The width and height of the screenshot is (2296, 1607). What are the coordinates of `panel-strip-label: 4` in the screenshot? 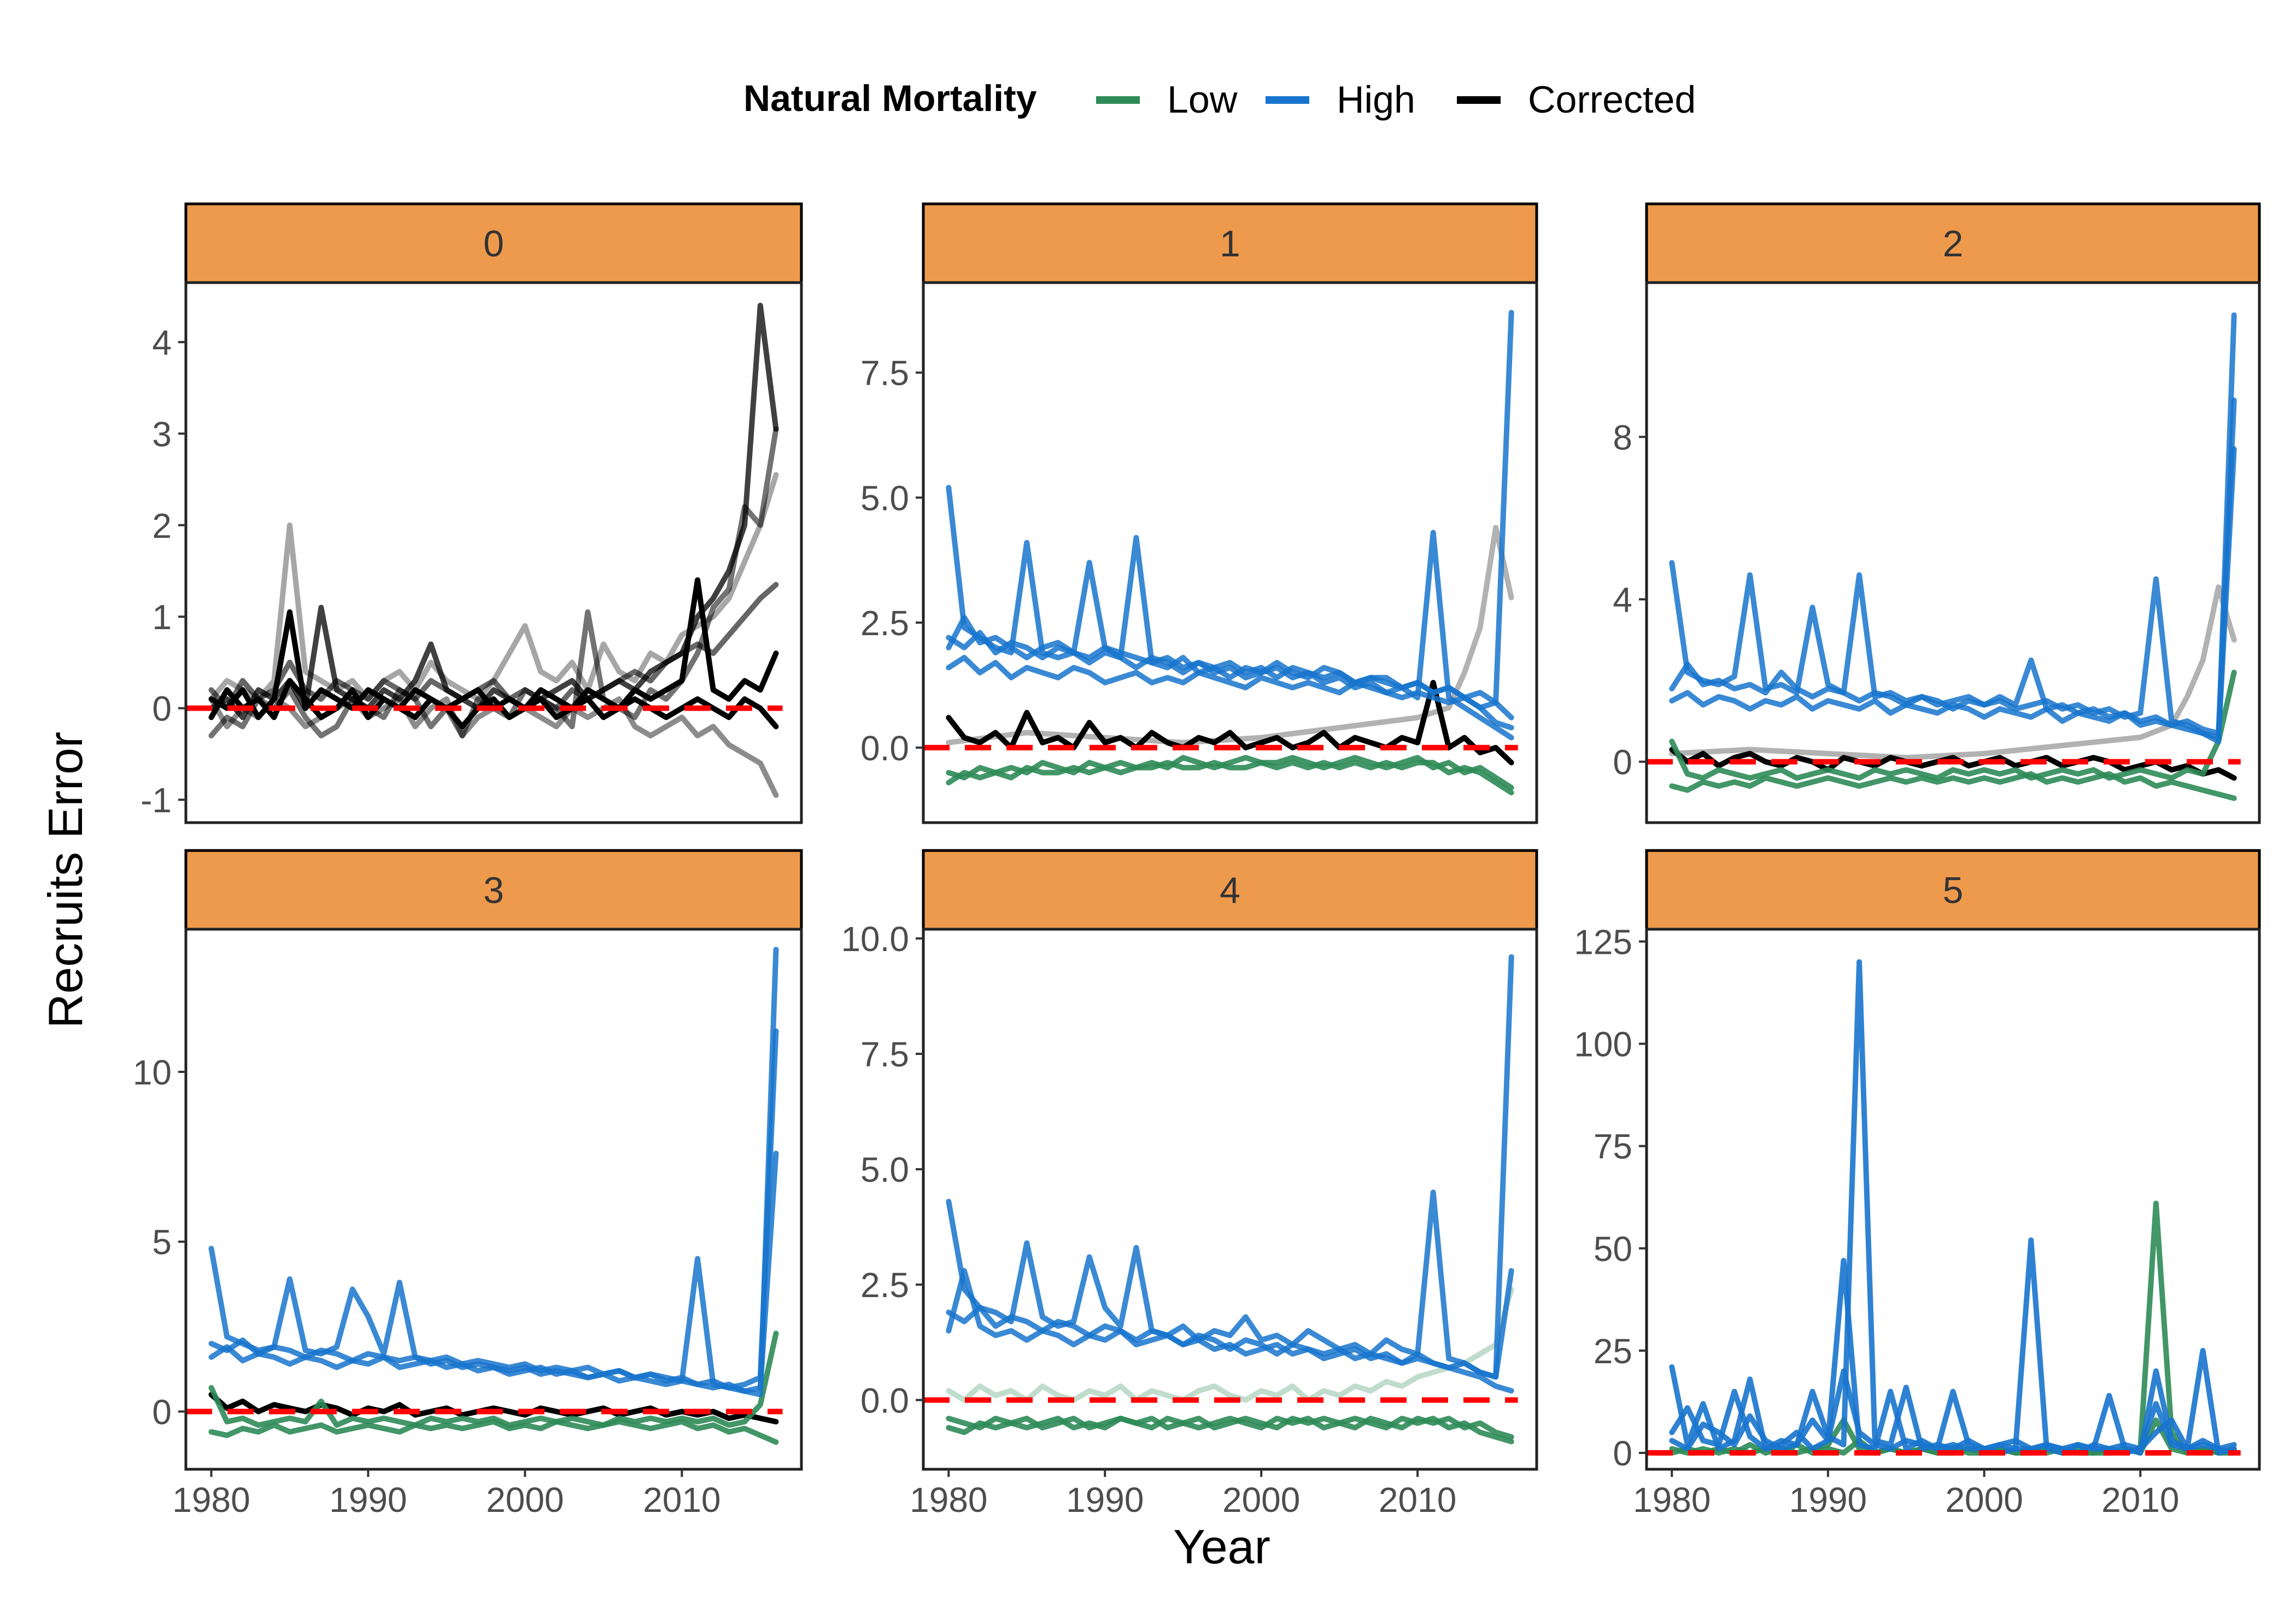 It's located at (1230, 891).